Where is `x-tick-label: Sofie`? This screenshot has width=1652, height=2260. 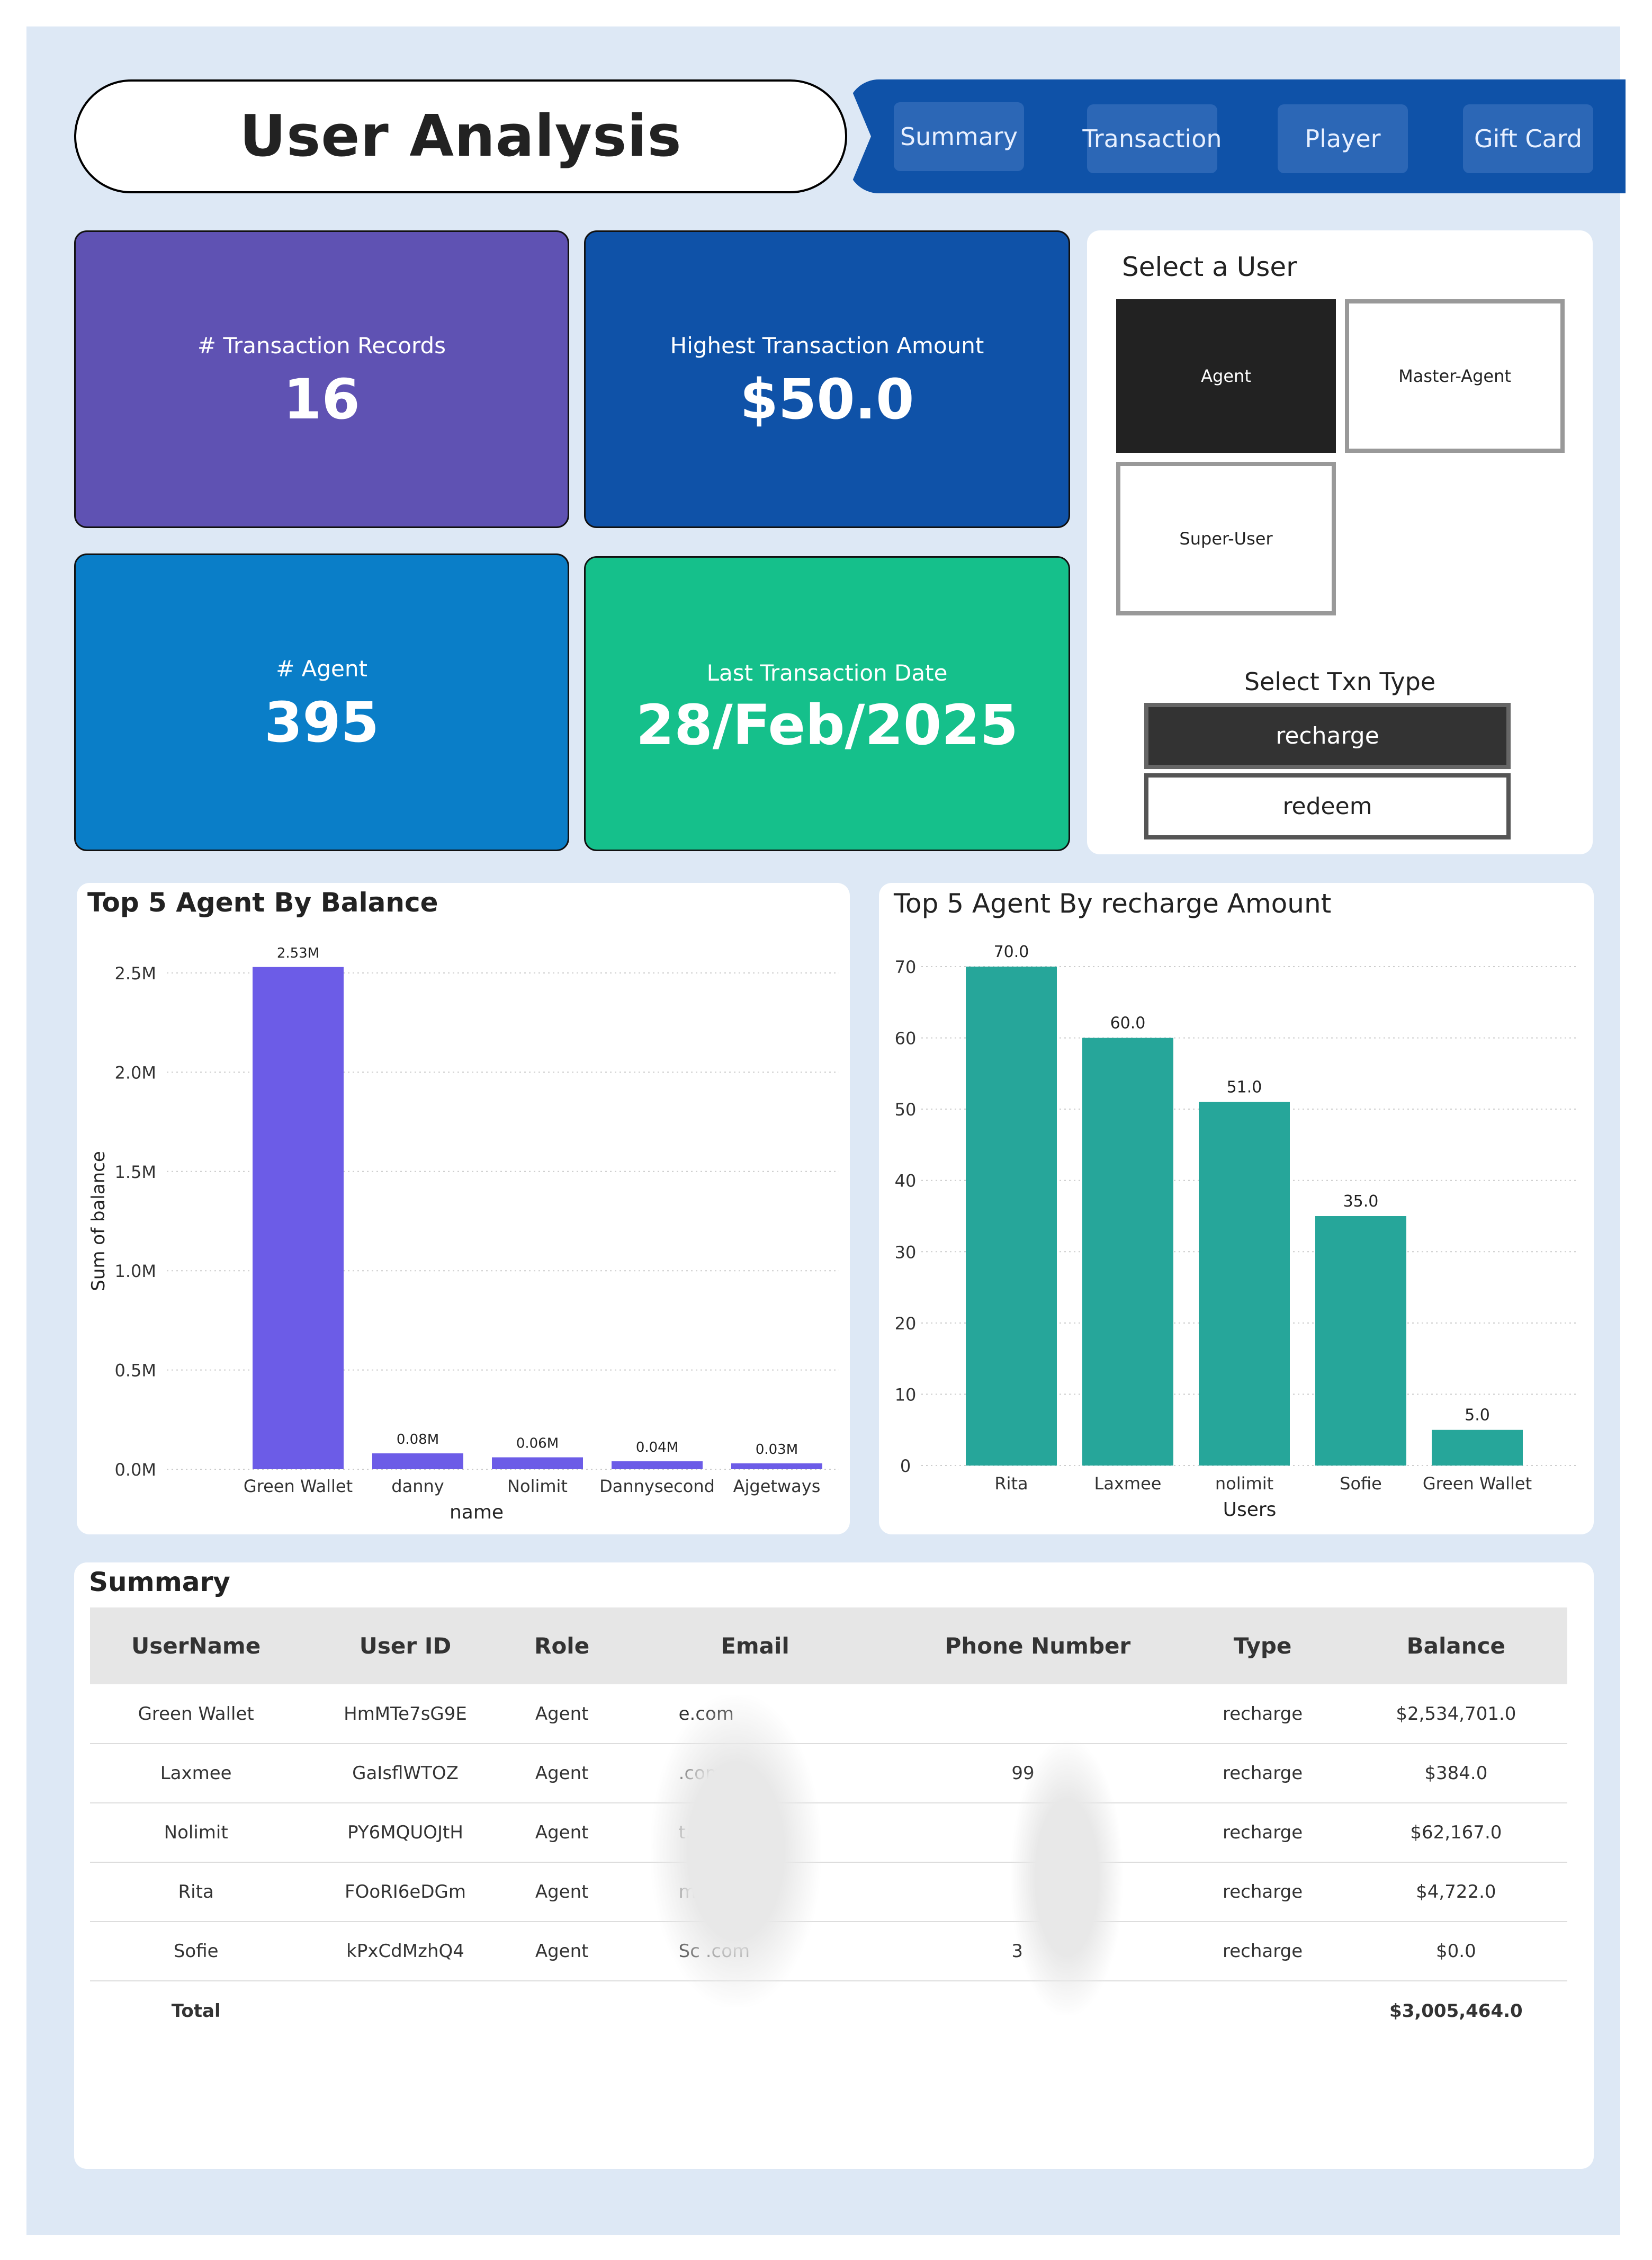
x-tick-label: Sofie is located at coordinates (1361, 1483).